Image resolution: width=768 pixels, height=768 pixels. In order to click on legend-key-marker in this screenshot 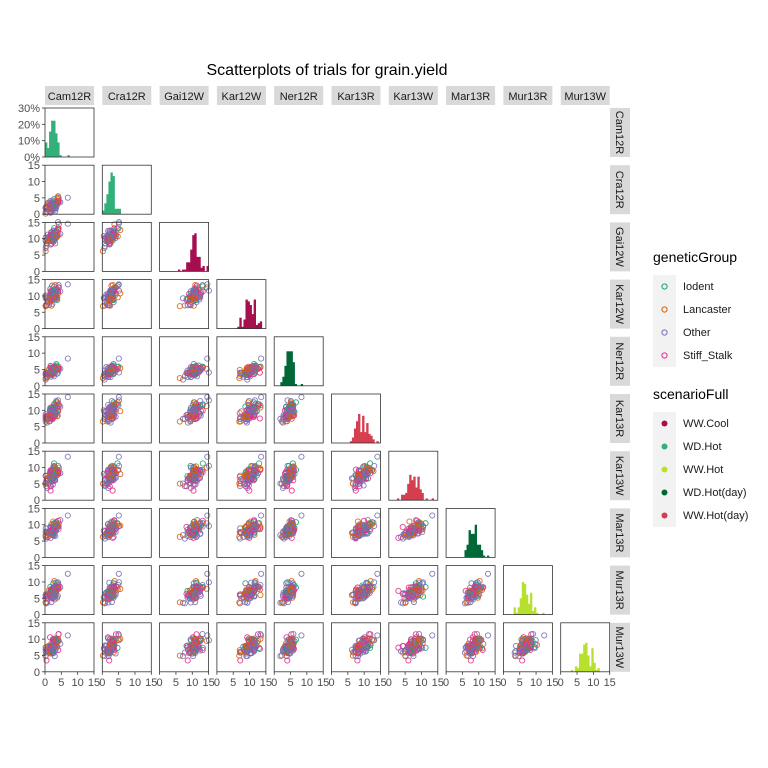, I will do `click(664, 286)`.